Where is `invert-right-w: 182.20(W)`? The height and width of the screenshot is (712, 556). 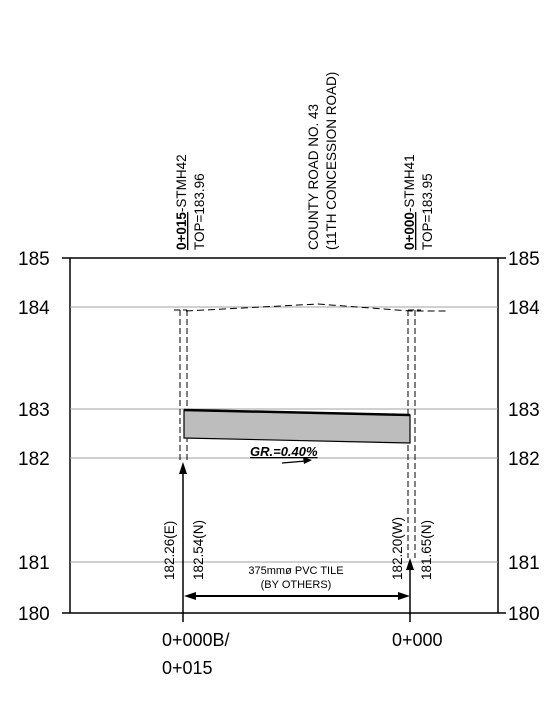 invert-right-w: 182.20(W) is located at coordinates (397, 548).